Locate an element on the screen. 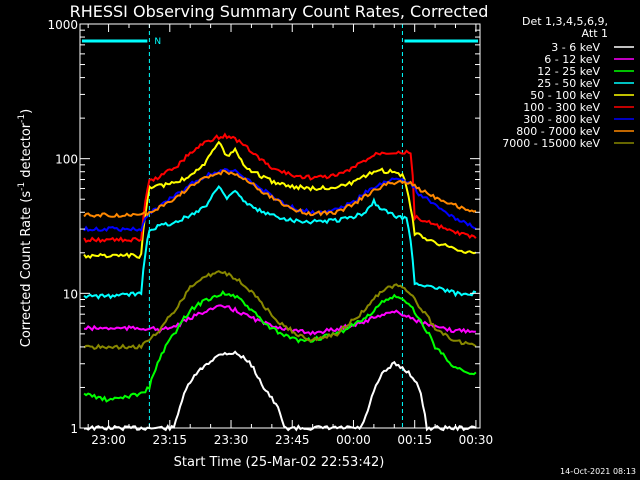  legend-label: 100 - 300 keV is located at coordinates (561, 107).